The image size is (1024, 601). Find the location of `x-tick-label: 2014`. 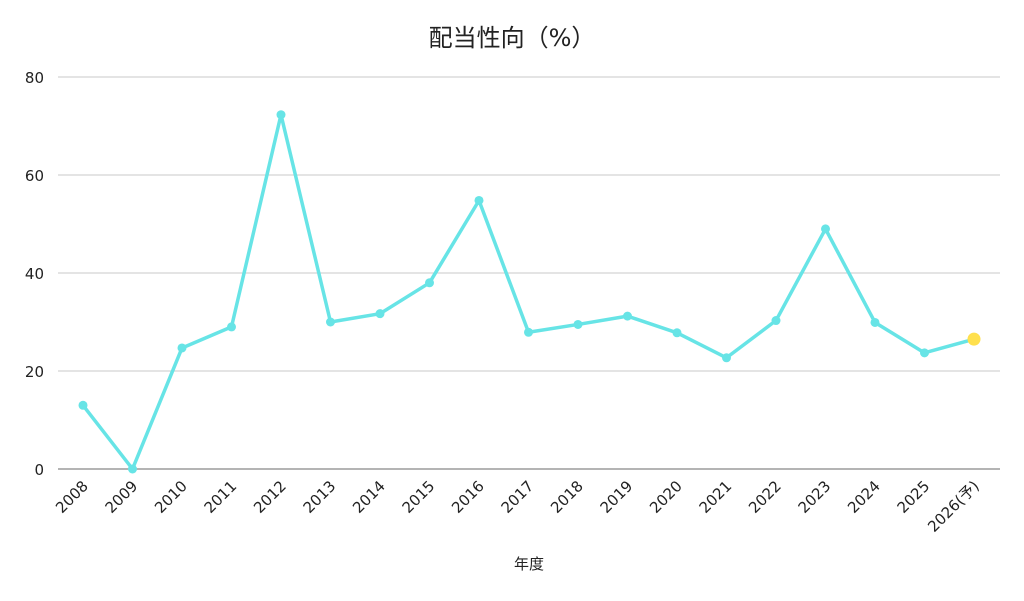

x-tick-label: 2014 is located at coordinates (369, 497).